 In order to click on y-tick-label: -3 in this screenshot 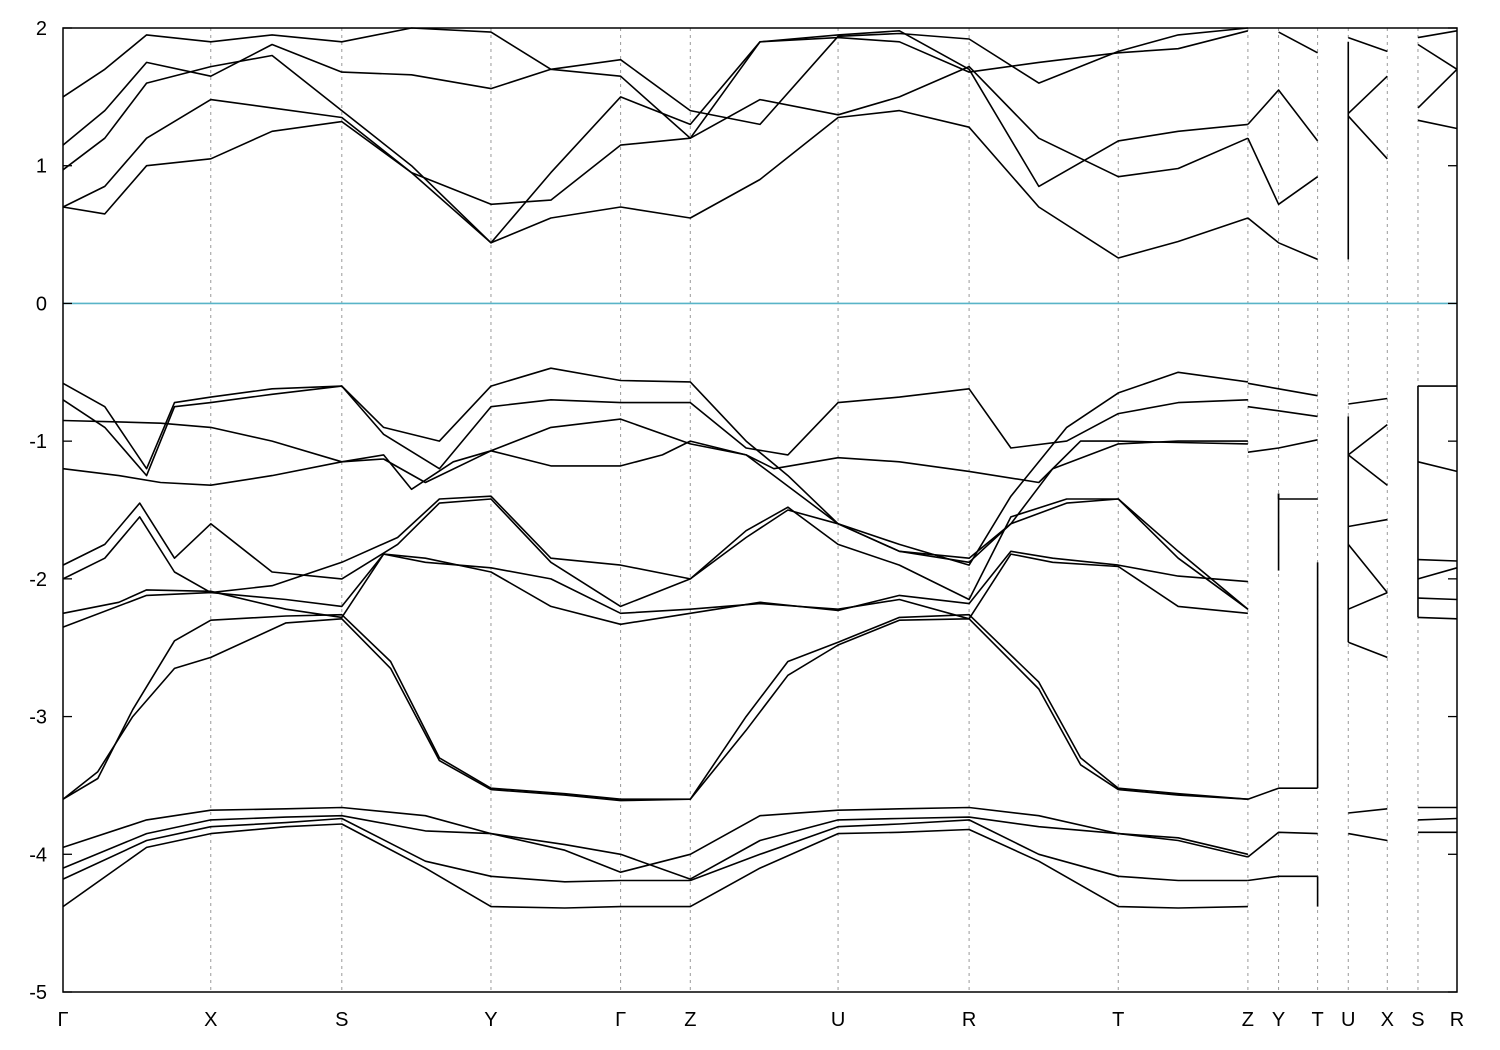, I will do `click(38, 718)`.